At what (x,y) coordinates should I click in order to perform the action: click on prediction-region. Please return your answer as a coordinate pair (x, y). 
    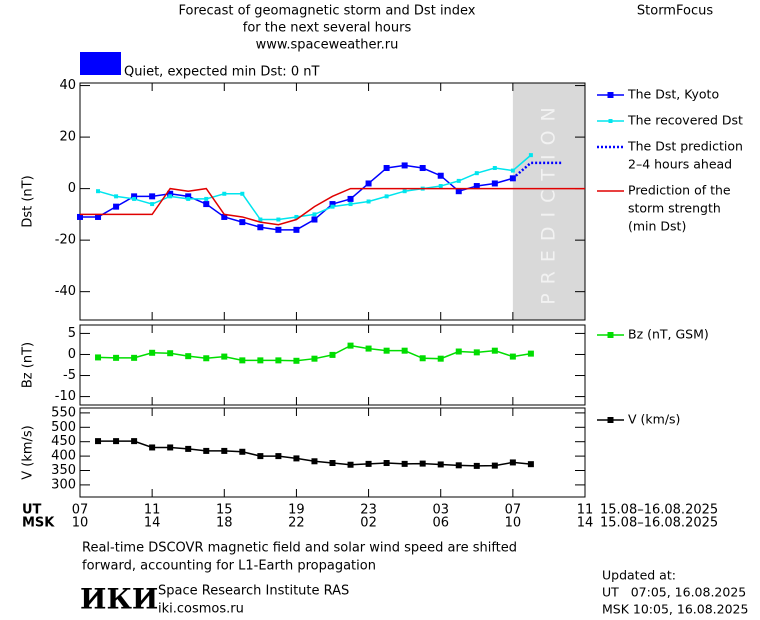
    Looking at the image, I should click on (548, 201).